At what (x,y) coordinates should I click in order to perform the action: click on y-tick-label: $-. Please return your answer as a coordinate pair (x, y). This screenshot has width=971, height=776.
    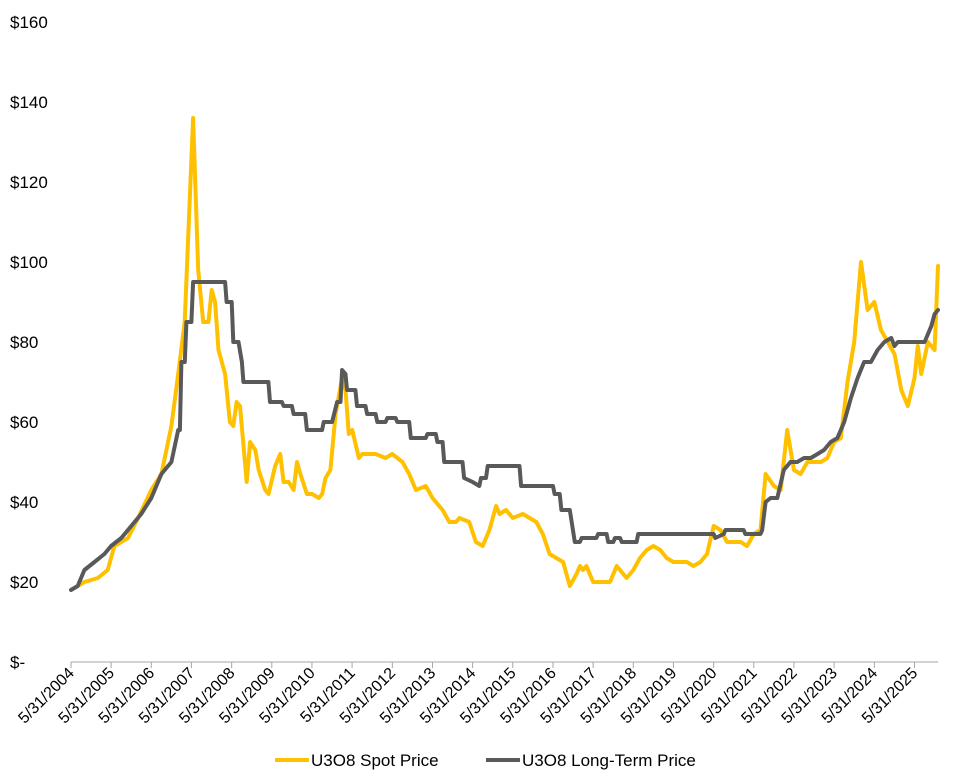
    Looking at the image, I should click on (17, 662).